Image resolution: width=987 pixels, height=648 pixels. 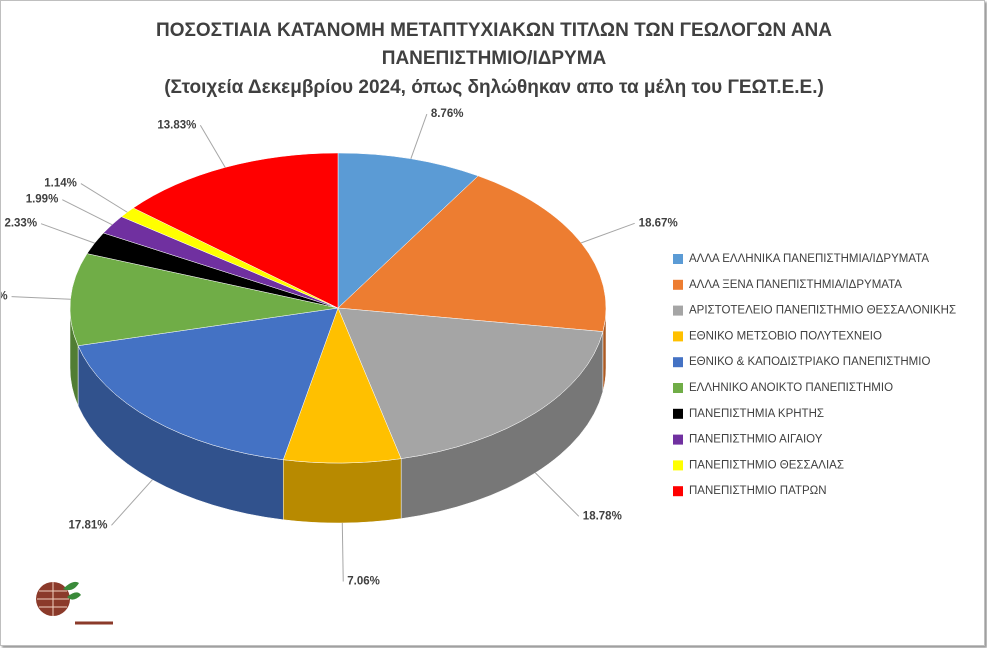 What do you see at coordinates (756, 414) in the screenshot?
I see `legend-label: ΠΑΝΕΠΙΣΤΗΜΙΑ ΚΡΗΤΗΣ` at bounding box center [756, 414].